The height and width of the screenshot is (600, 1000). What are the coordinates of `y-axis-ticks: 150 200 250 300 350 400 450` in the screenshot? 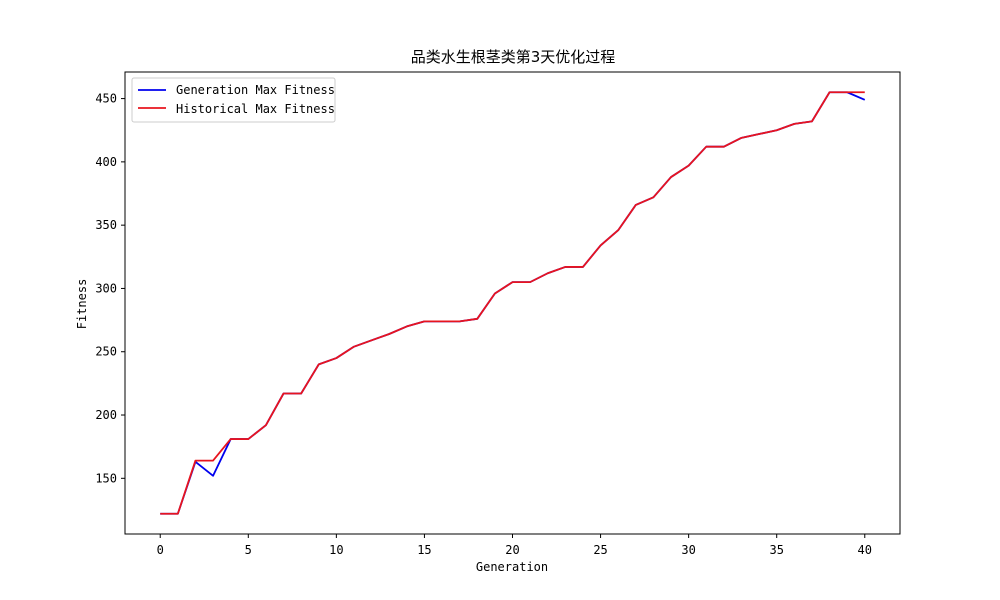 It's located at (110, 288).